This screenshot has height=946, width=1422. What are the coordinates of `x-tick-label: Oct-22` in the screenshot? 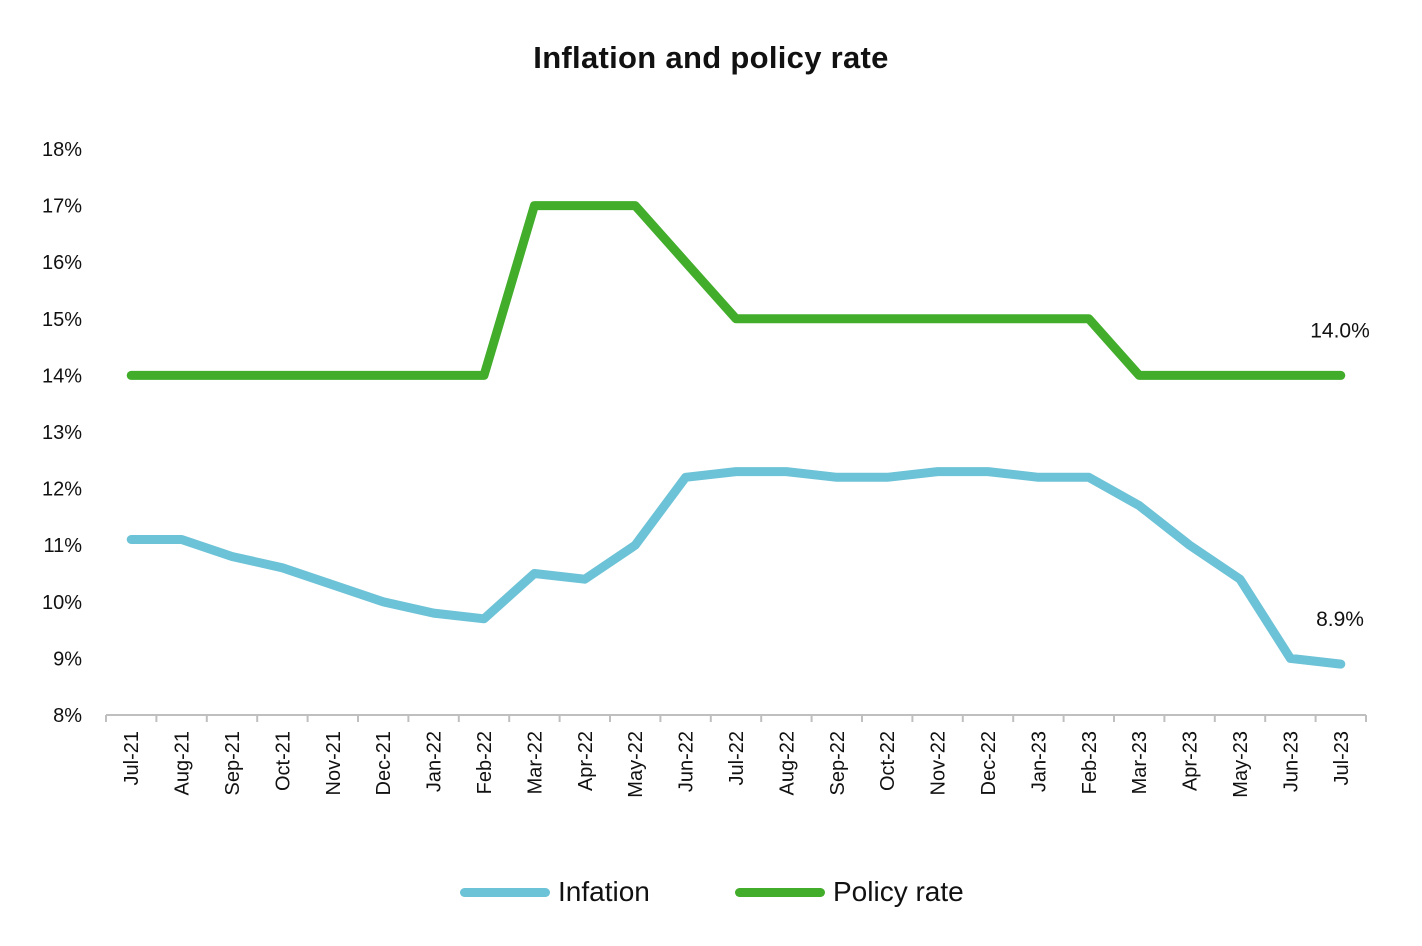 It's located at (888, 761).